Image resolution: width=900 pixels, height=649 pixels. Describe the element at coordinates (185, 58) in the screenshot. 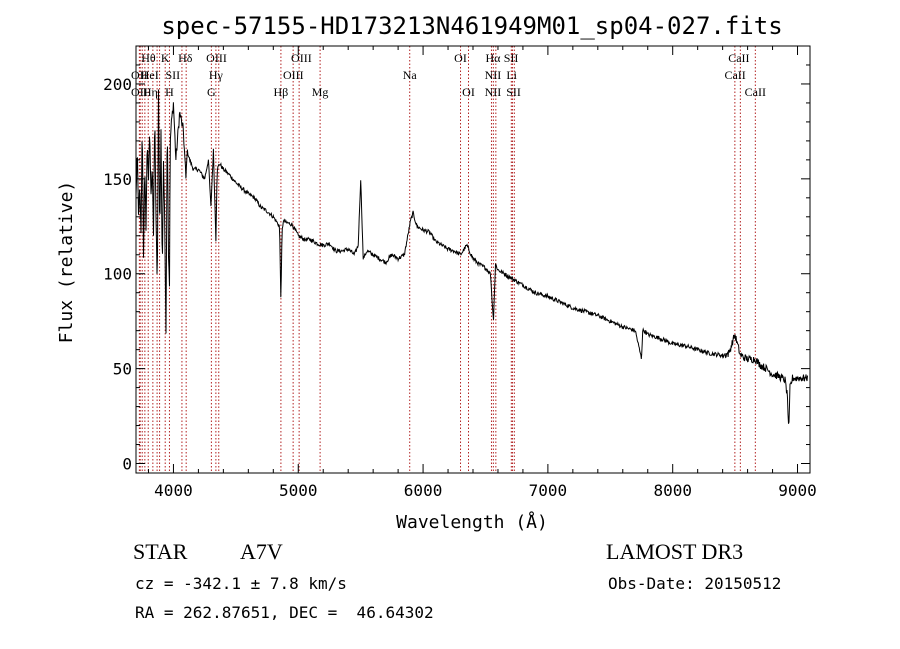

I see `line-marker-label: Hδ` at that location.